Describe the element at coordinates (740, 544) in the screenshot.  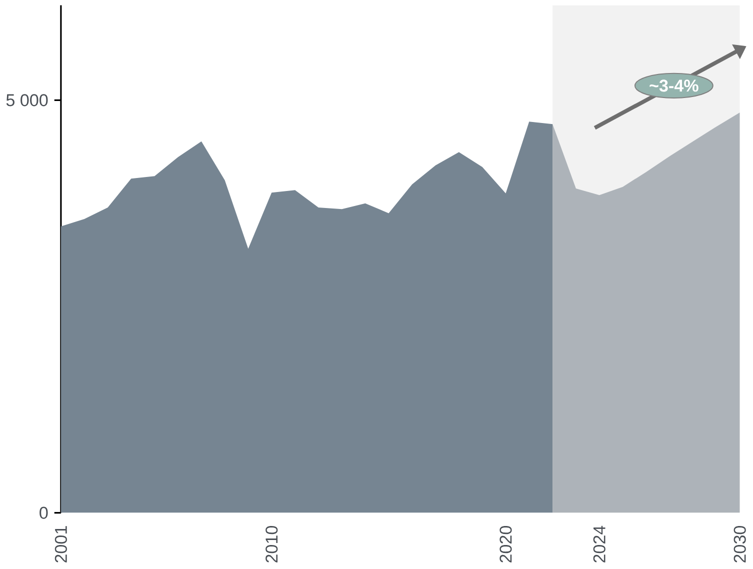
I see `x-tick-label: 2030` at that location.